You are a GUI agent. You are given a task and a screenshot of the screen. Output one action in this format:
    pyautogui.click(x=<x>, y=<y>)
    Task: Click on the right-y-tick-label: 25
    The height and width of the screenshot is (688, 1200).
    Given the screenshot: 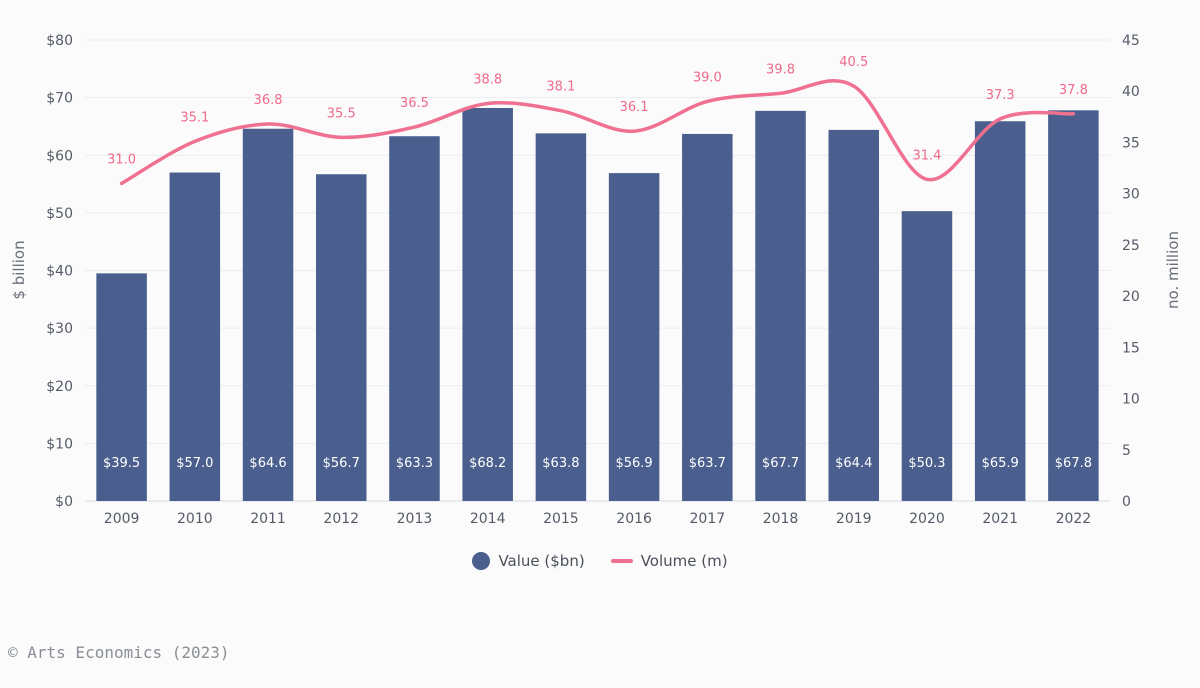 What is the action you would take?
    pyautogui.click(x=1131, y=246)
    